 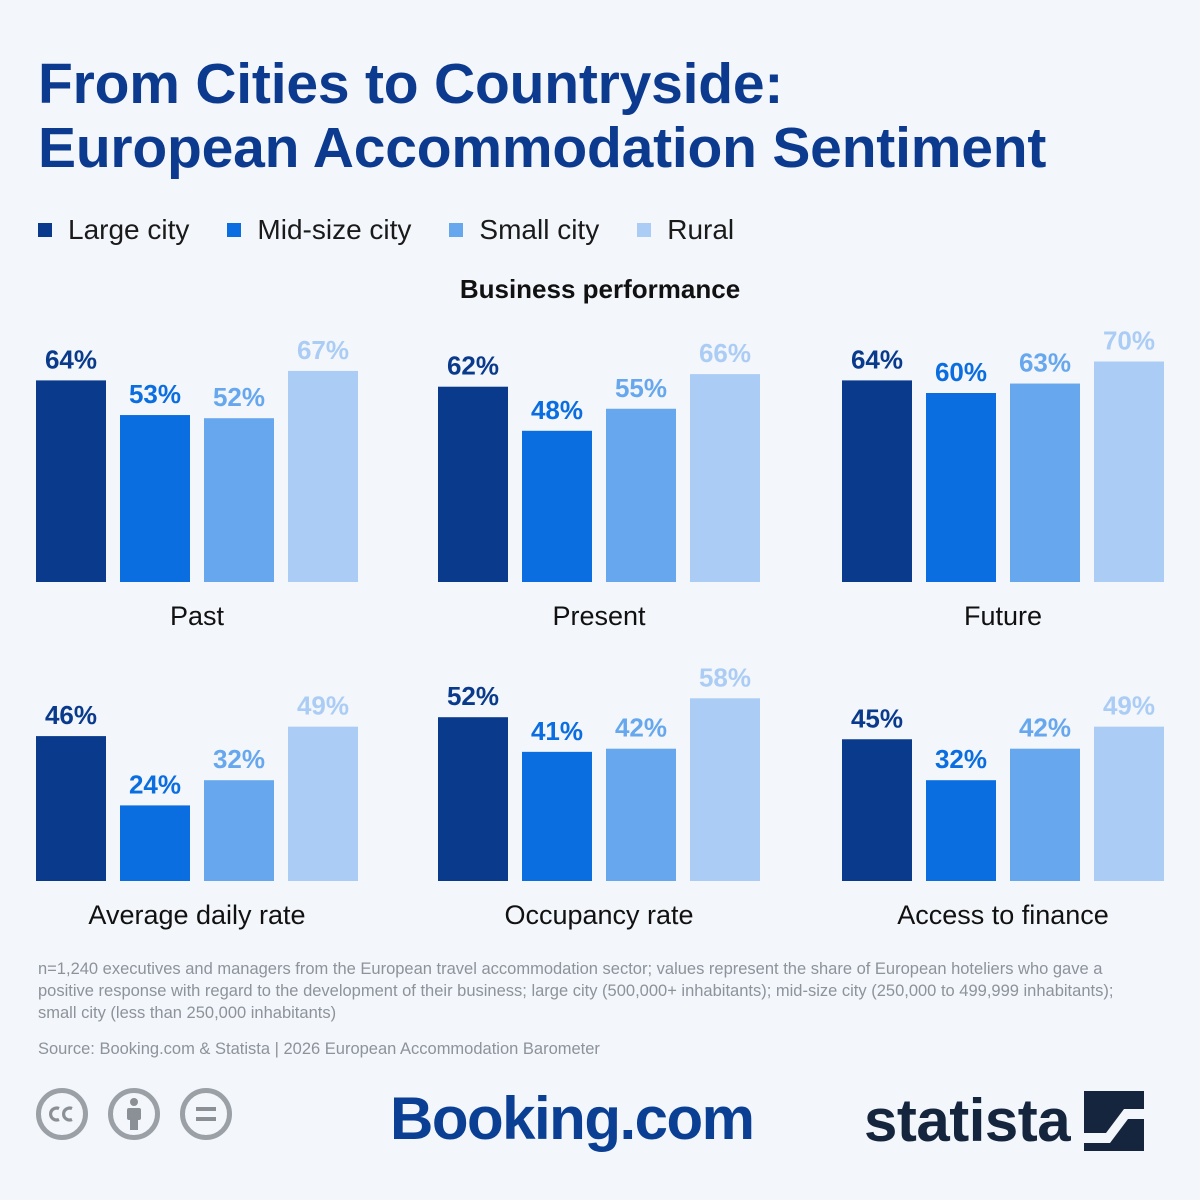 What do you see at coordinates (239, 759) in the screenshot?
I see `data-label-small-city: 32%` at bounding box center [239, 759].